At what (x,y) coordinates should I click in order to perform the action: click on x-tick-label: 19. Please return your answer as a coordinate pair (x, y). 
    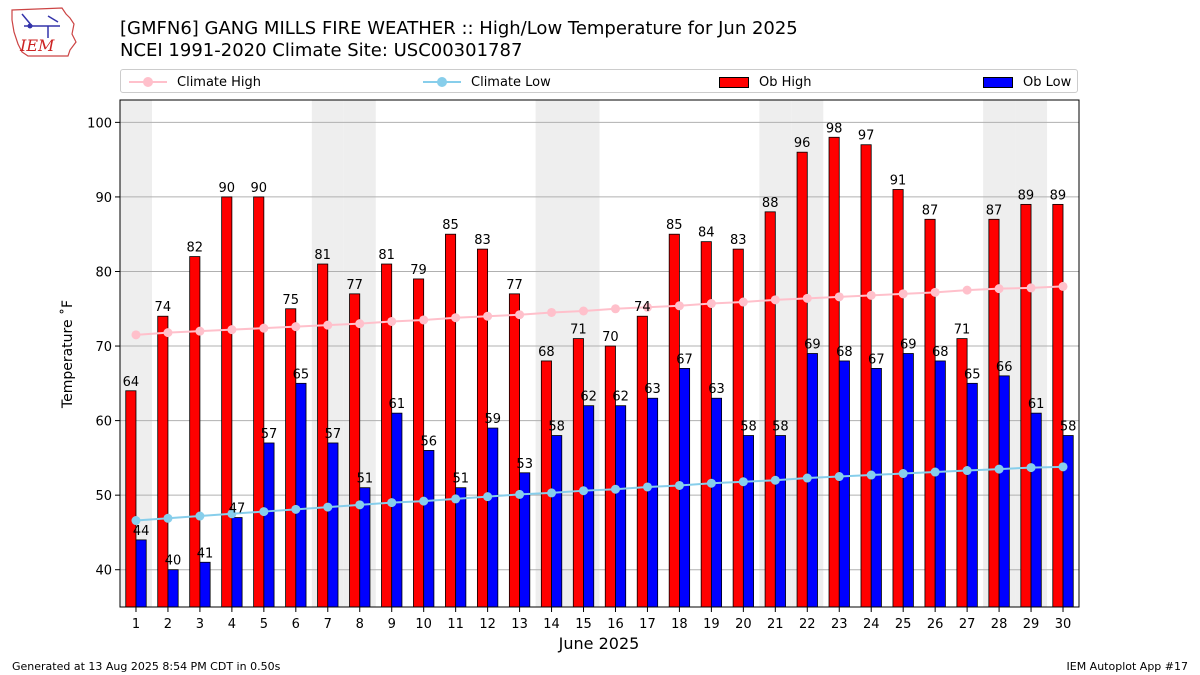
    Looking at the image, I should click on (711, 624).